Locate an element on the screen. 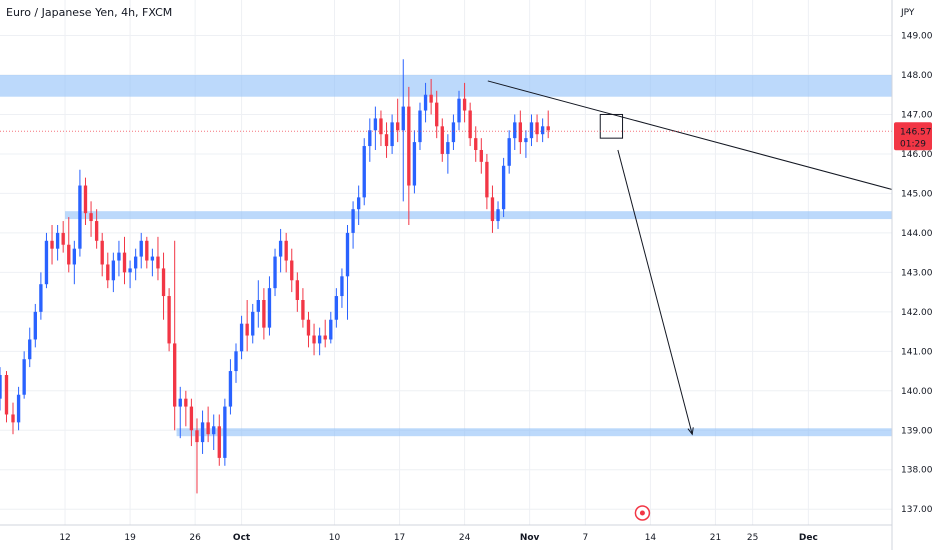  event-marker-dot is located at coordinates (642, 513).